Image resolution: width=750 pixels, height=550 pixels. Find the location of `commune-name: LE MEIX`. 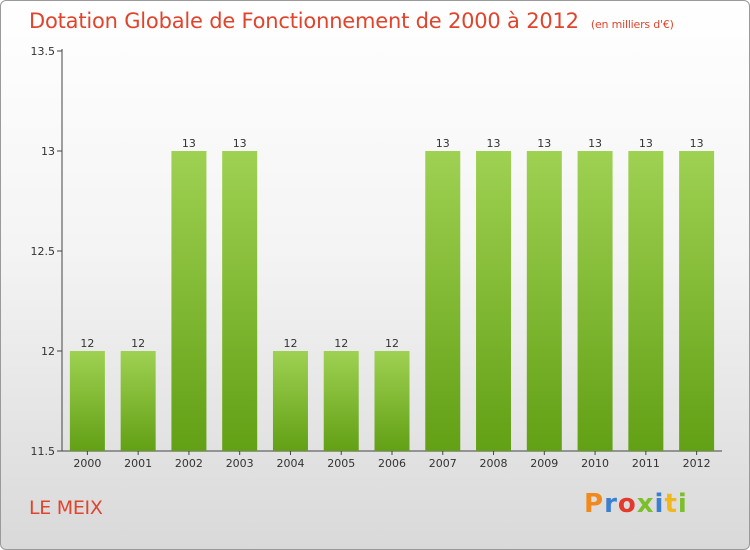

commune-name: LE MEIX is located at coordinates (66, 508).